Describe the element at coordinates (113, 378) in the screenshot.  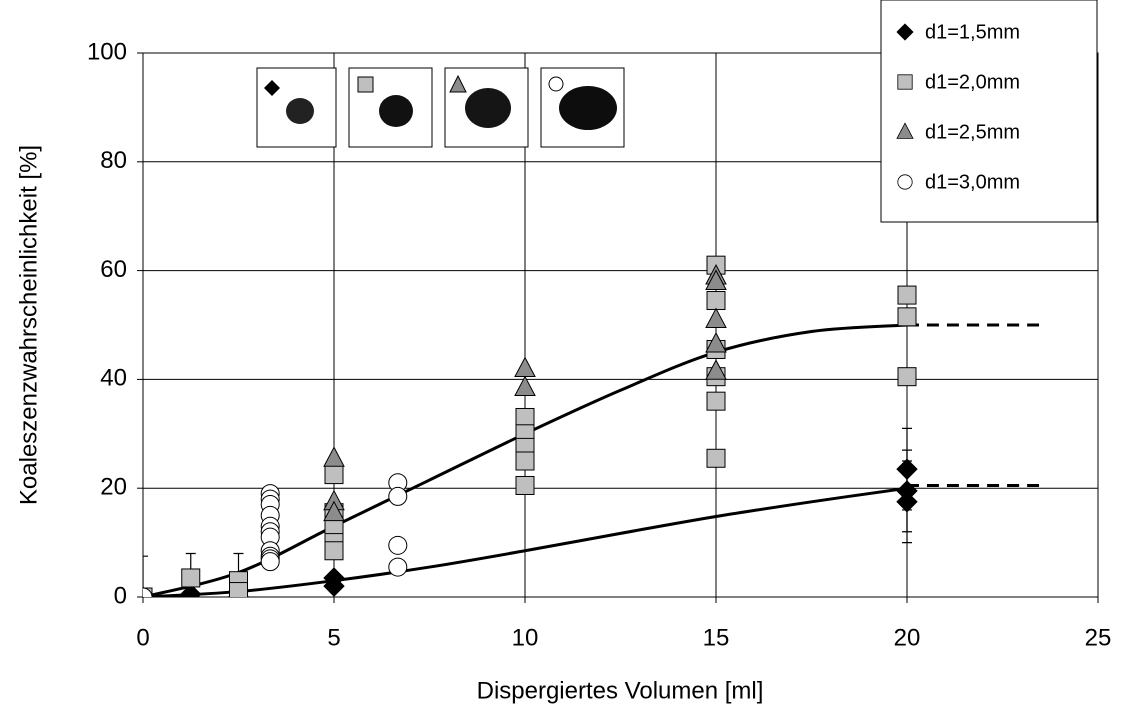
I see `y-tick-label: 40` at that location.